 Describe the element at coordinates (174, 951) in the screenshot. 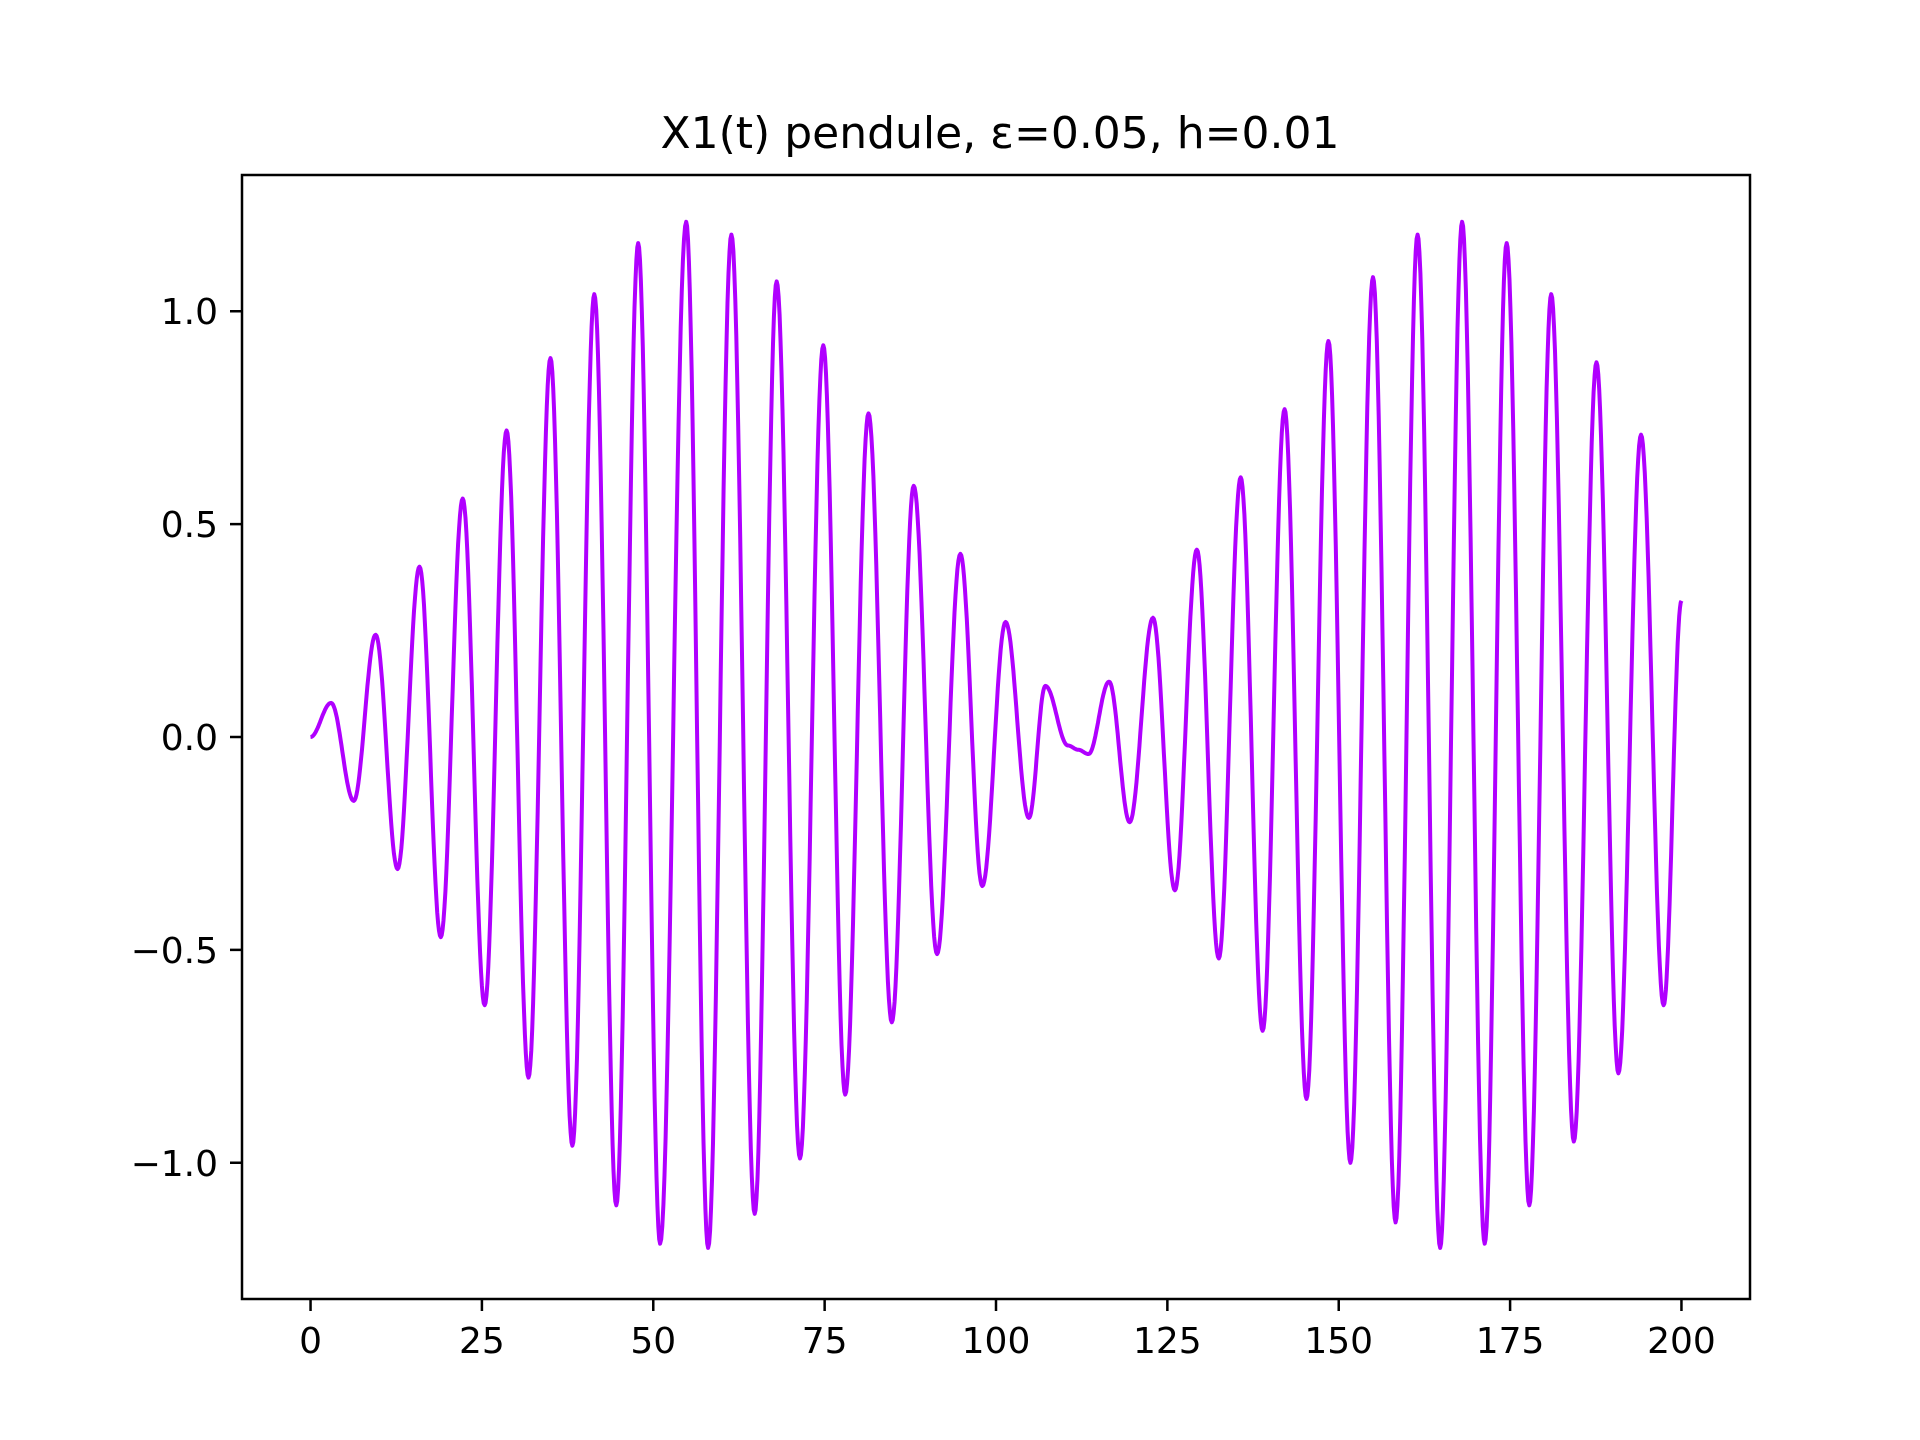

I see `y-tick-label: −0.5` at that location.